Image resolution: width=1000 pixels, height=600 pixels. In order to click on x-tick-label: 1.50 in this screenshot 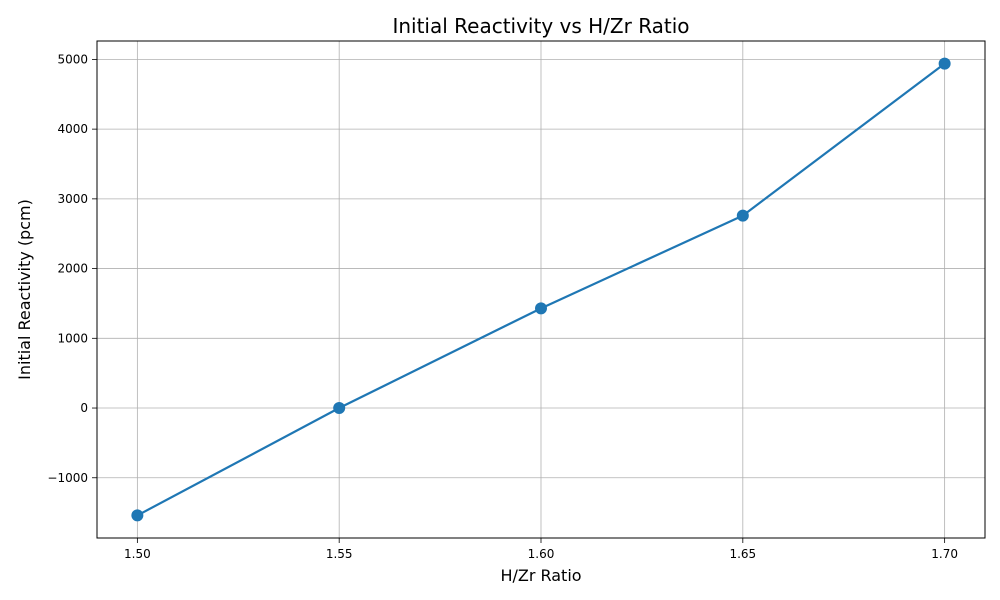, I will do `click(137, 554)`.